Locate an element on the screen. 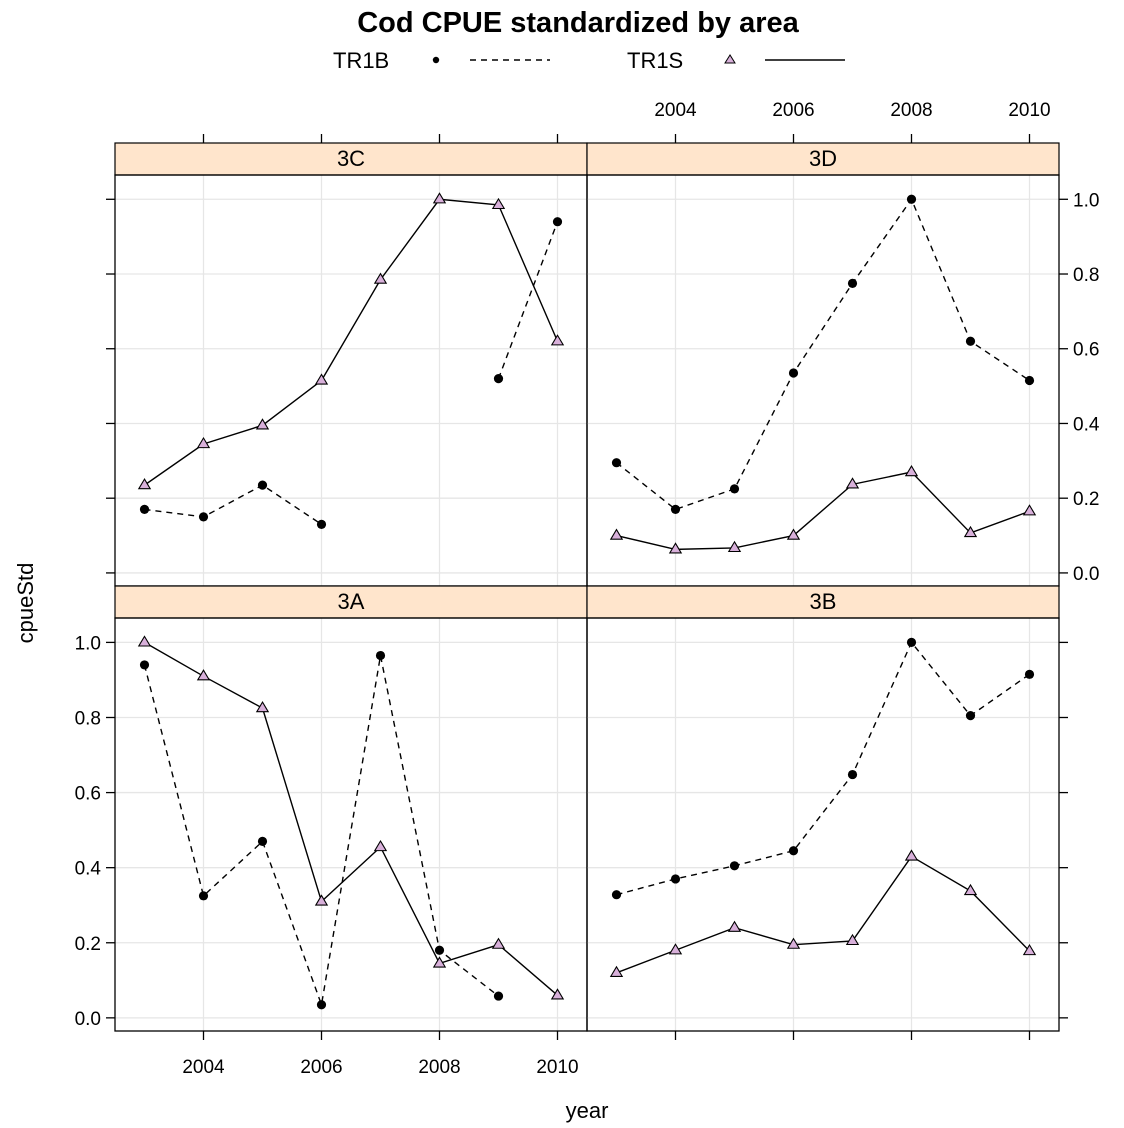 Image resolution: width=1124 pixels, height=1128 pixels. legend-label: TR1B is located at coordinates (361, 60).